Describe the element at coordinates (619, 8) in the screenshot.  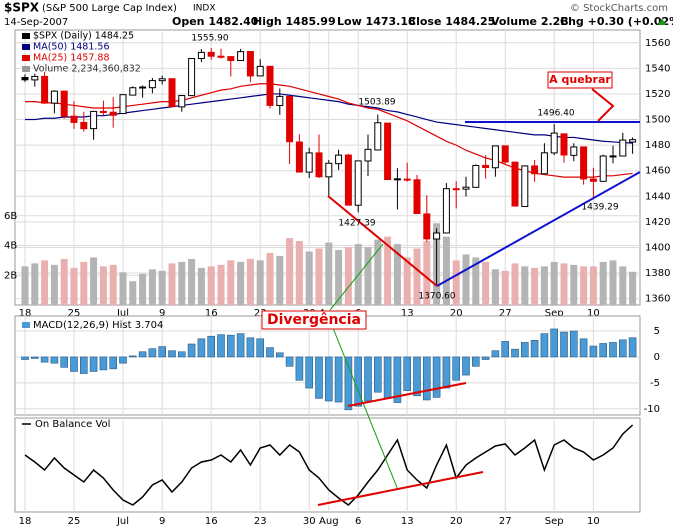
I see `copyright: © StockCharts.com` at that location.